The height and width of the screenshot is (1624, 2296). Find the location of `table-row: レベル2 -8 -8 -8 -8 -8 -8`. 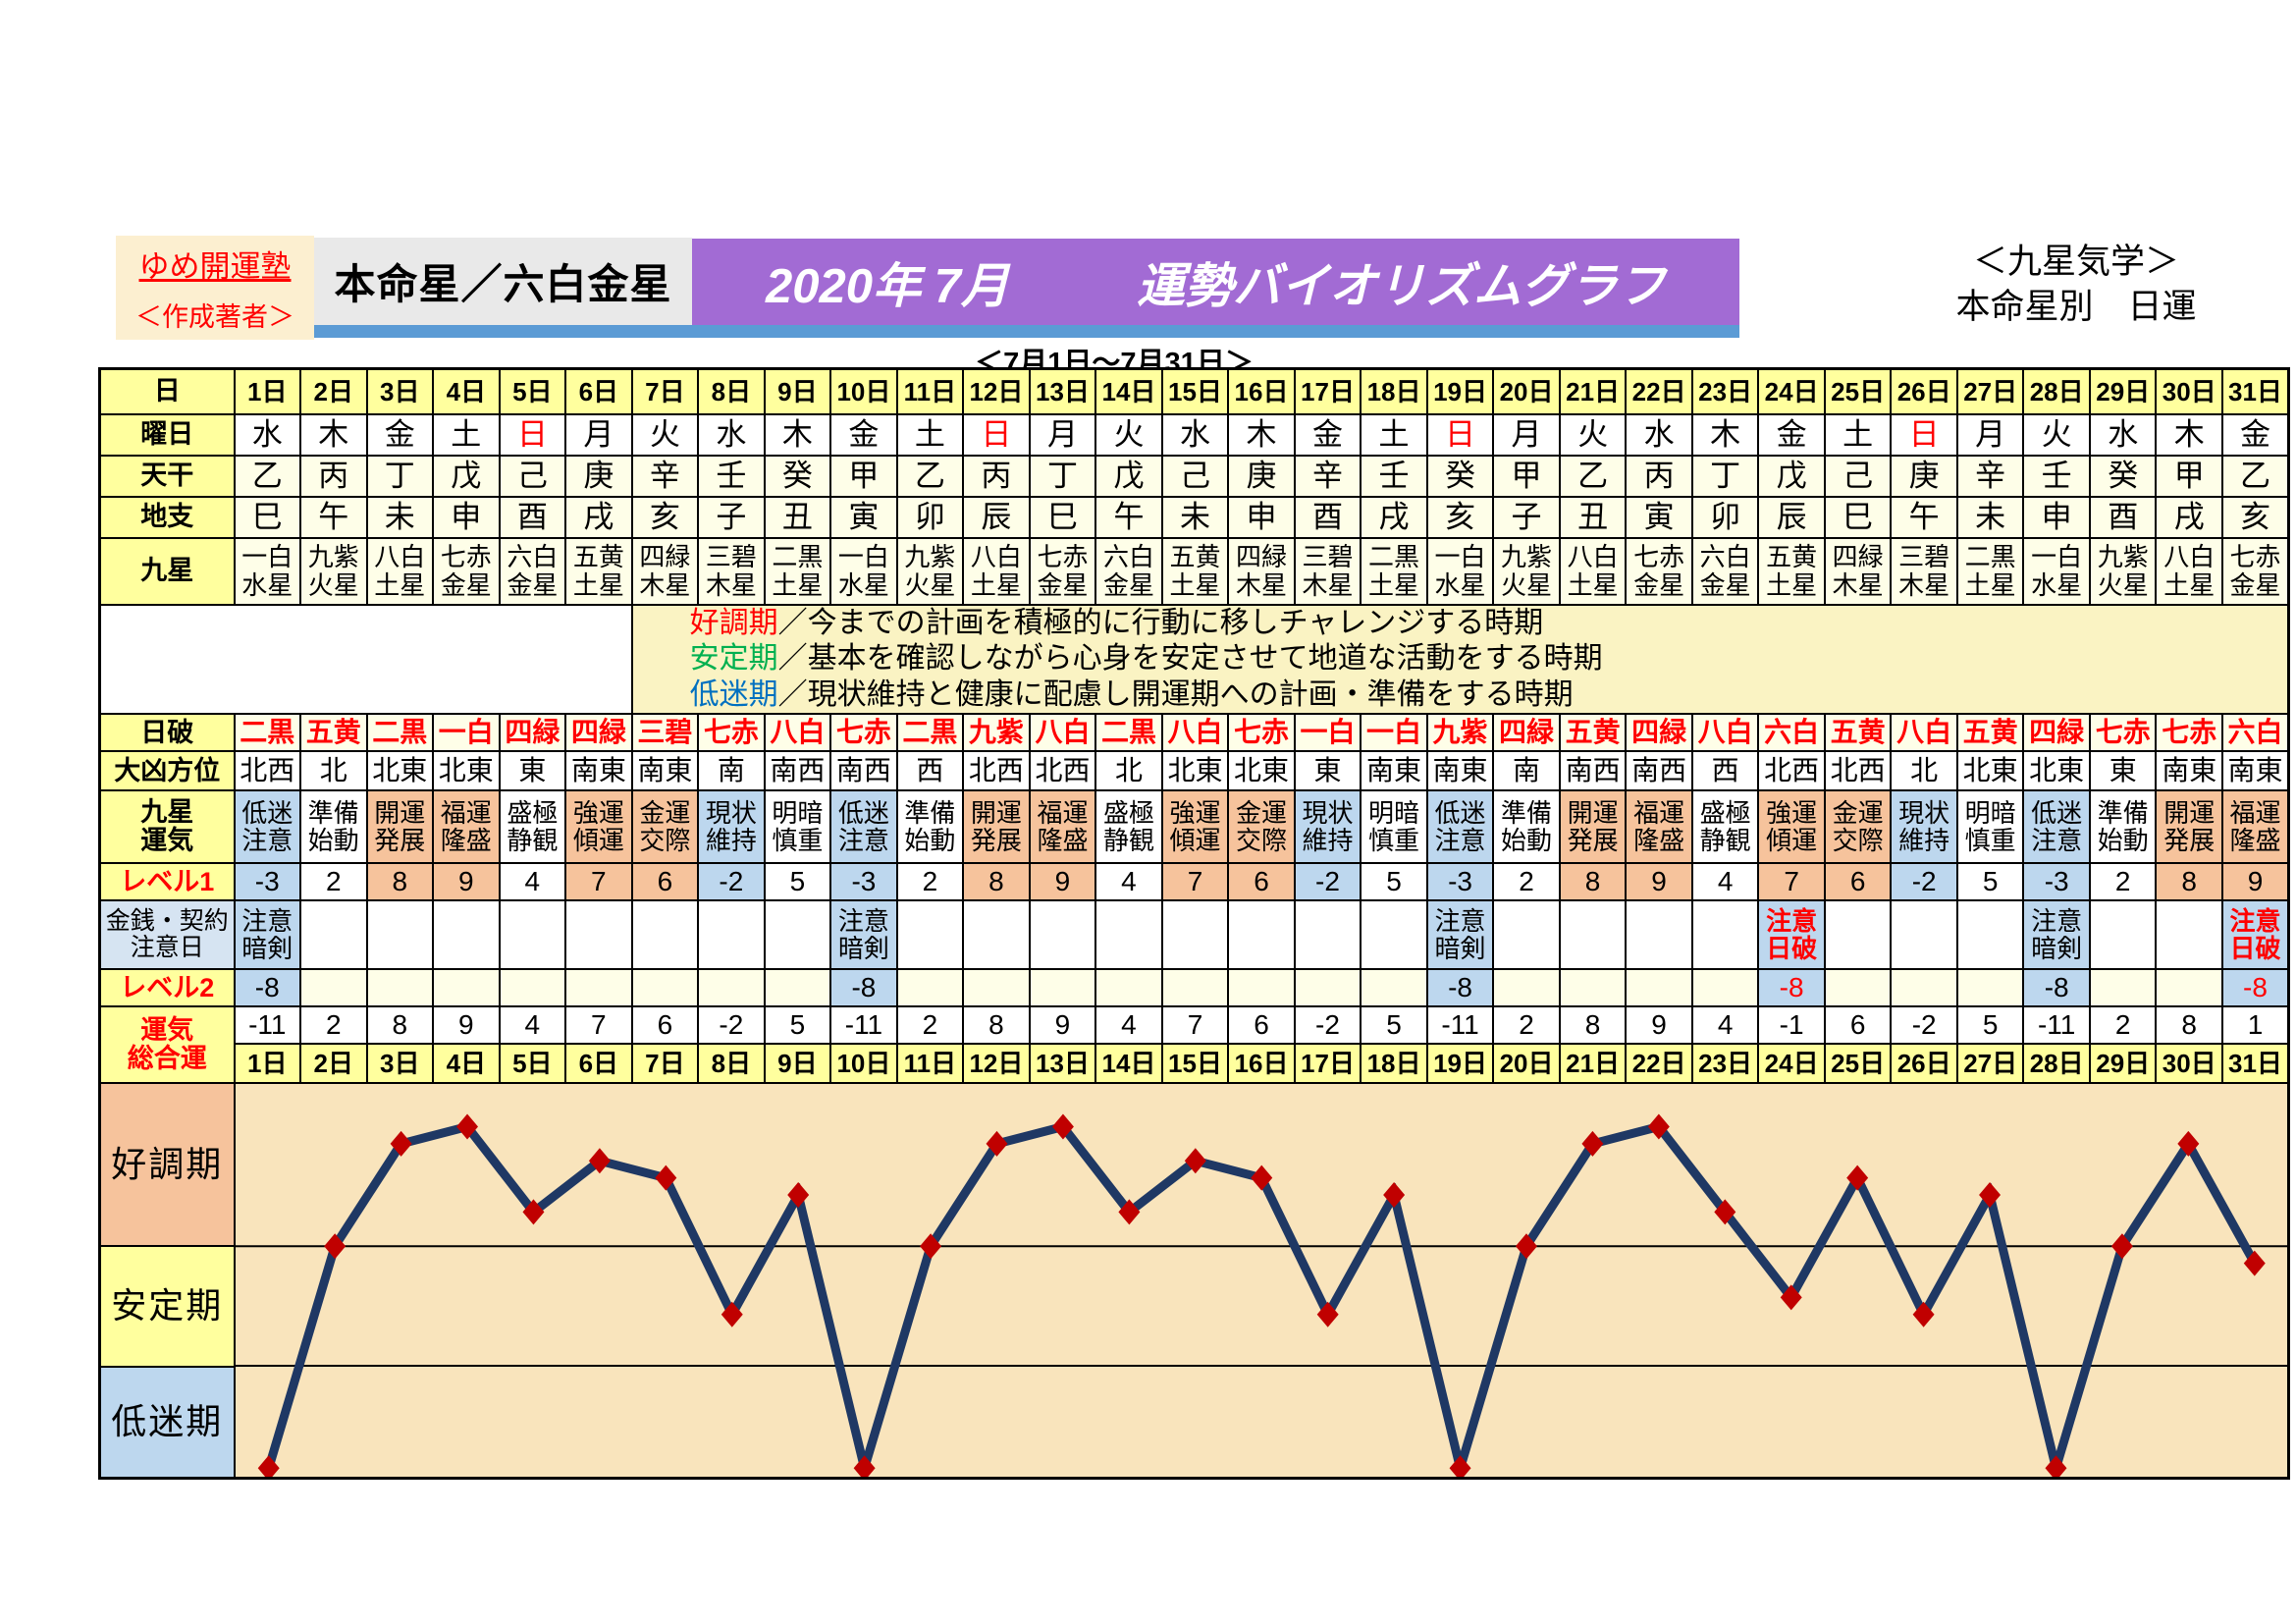

table-row: レベル2 -8 -8 -8 -8 -8 -8 is located at coordinates (1194, 988).